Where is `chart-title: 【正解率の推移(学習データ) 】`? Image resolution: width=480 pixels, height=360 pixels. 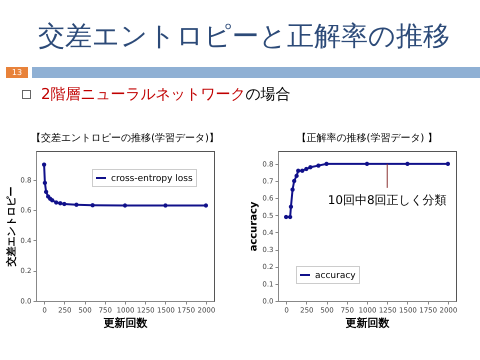 chart-title: 【正解率の推移(学習データ) 】 is located at coordinates (367, 138).